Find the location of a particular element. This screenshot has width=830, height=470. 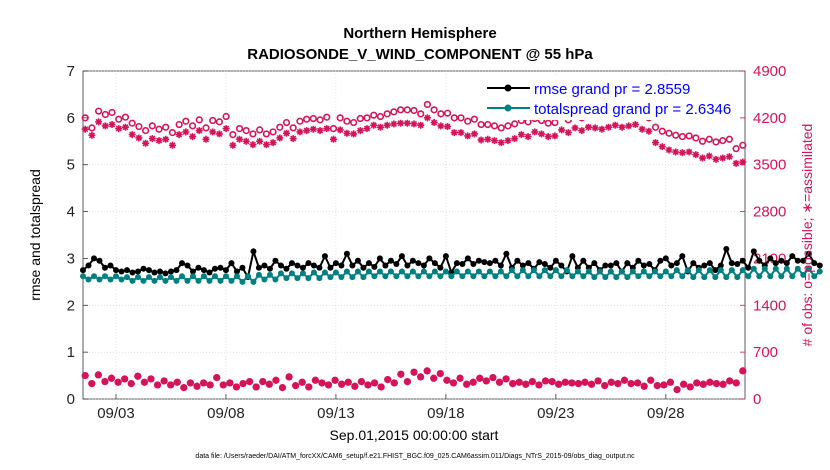

y-right-tick-label: 1400 is located at coordinates (769, 305).